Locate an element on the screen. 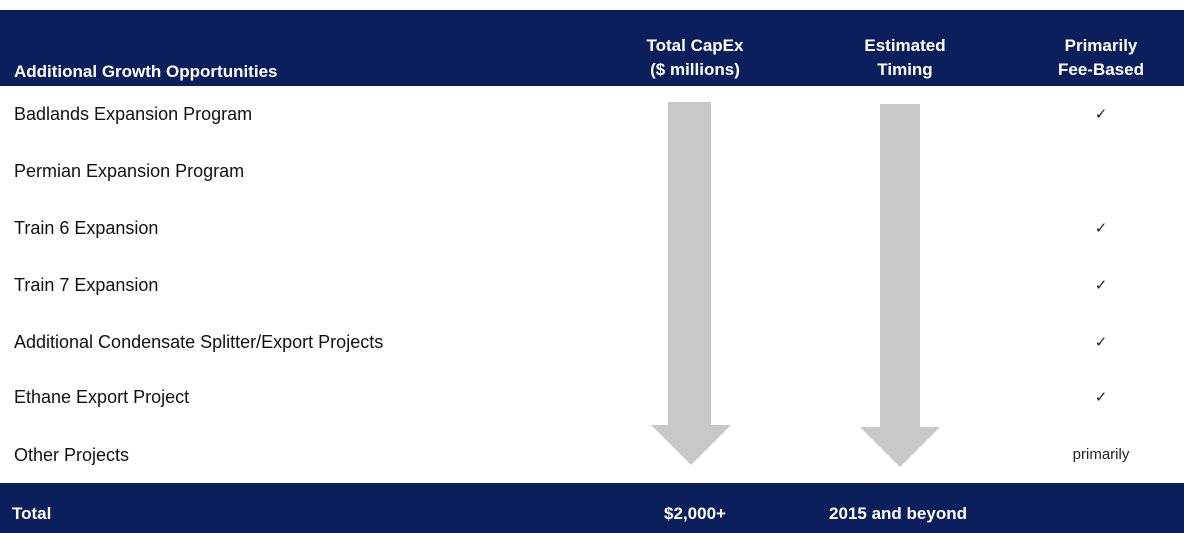  row-name: Permian Expansion Program is located at coordinates (129, 171).